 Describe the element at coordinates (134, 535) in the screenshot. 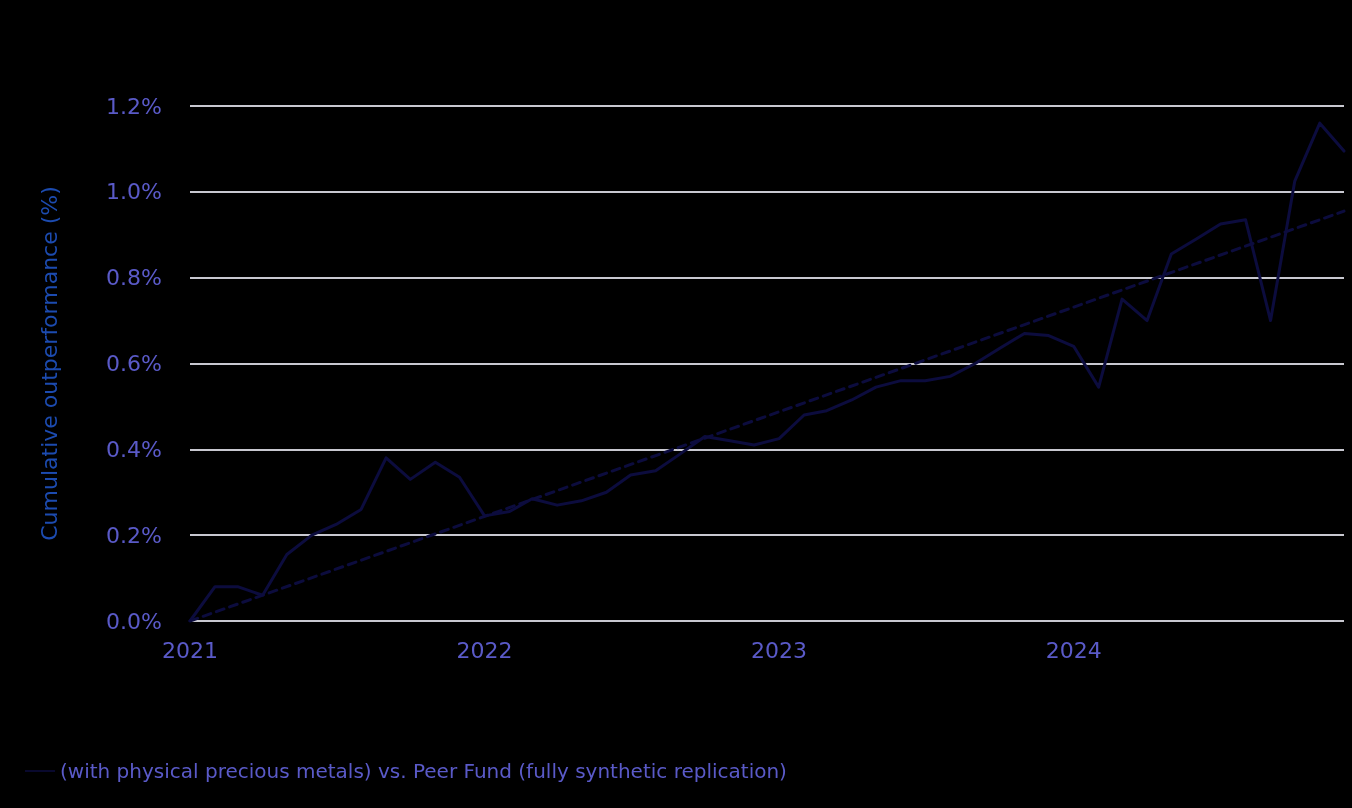

I see `y-tick-label: 0.2%` at that location.